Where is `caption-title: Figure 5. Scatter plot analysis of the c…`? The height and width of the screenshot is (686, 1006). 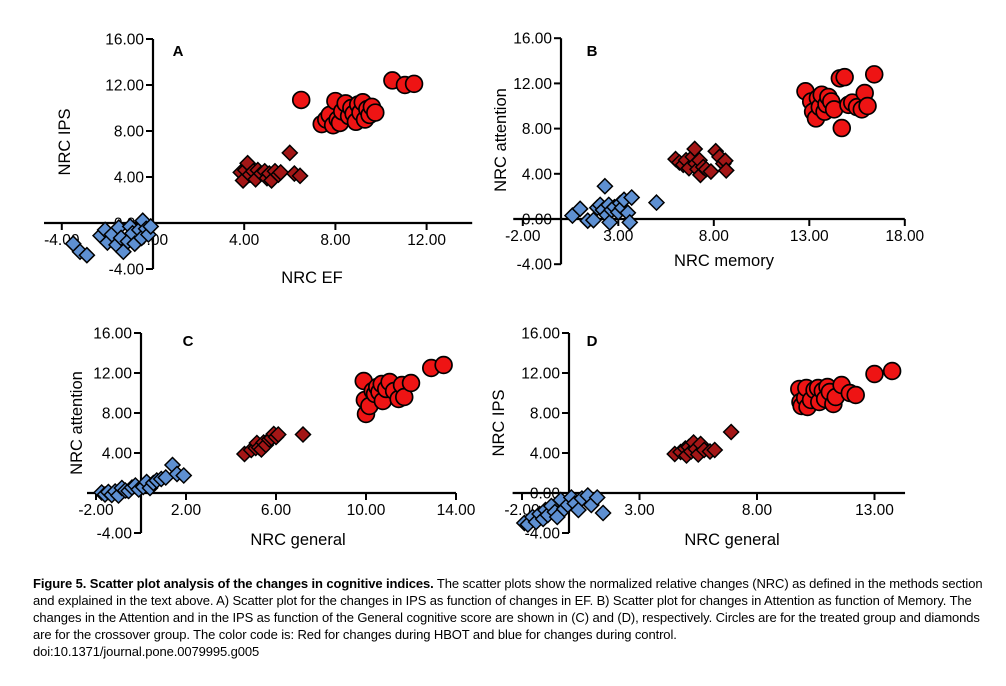 caption-title: Figure 5. Scatter plot analysis of the c… is located at coordinates (233, 583).